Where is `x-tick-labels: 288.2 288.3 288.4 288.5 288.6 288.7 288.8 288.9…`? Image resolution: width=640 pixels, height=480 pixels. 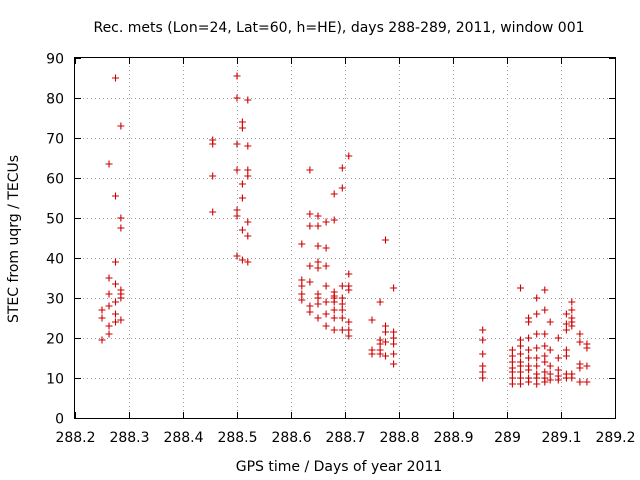 x-tick-labels: 288.2 288.3 288.4 288.5 288.6 288.7 288.8 288.9… is located at coordinates (345, 438).